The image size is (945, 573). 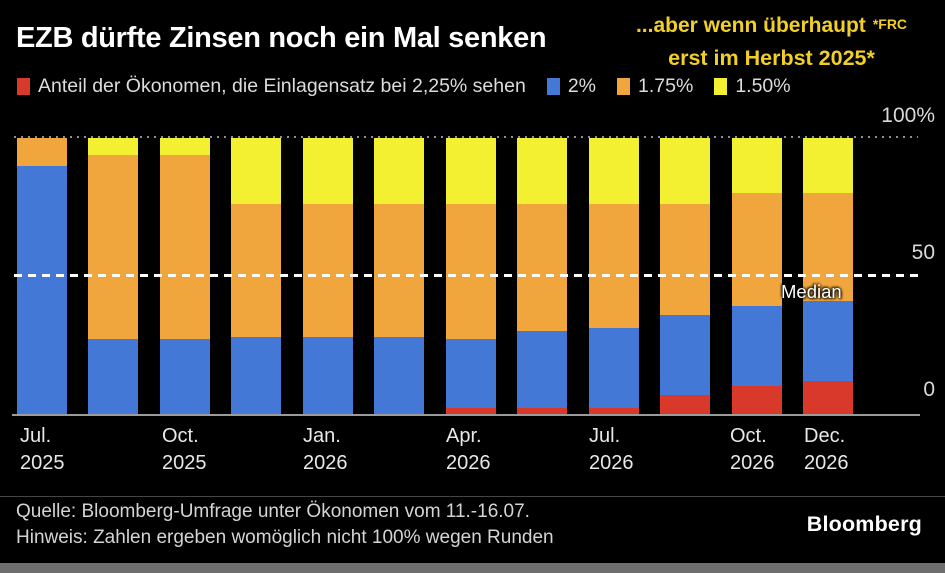 What do you see at coordinates (771, 58) in the screenshot?
I see `annotation-line2: erst im Herbst 2025*` at bounding box center [771, 58].